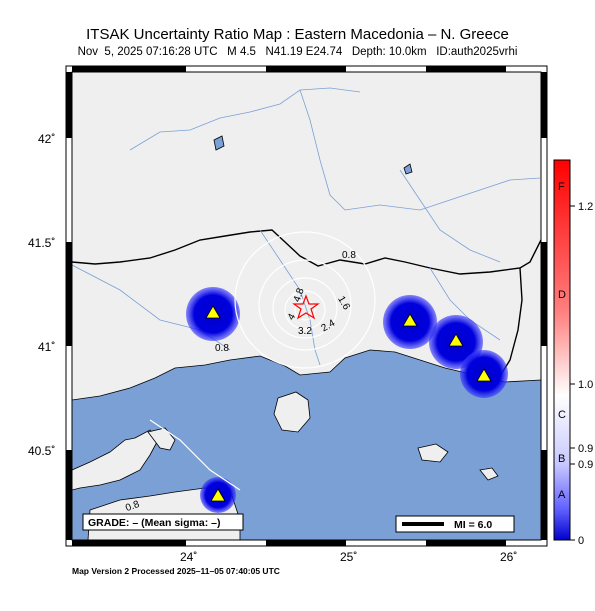 This screenshot has width=595, height=611. I want to click on country-border-bulgaria, so click(306, 252).